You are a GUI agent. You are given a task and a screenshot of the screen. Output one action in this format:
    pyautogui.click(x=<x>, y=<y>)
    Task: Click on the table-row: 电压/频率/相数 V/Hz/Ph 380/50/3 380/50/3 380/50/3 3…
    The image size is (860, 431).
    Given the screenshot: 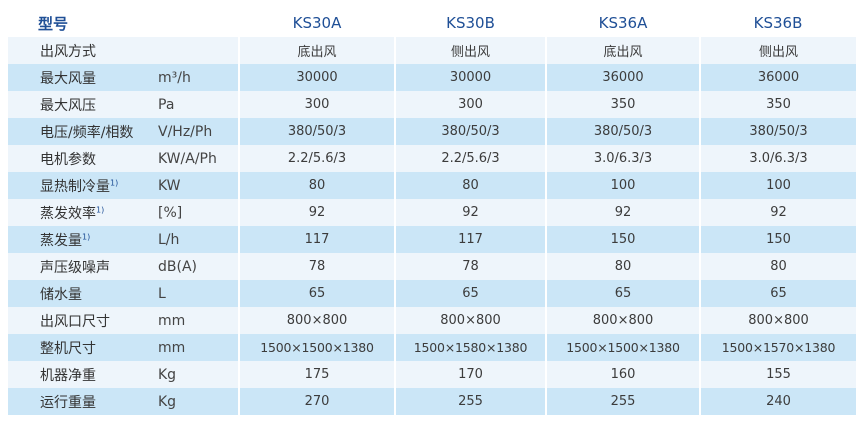 What is the action you would take?
    pyautogui.click(x=432, y=131)
    